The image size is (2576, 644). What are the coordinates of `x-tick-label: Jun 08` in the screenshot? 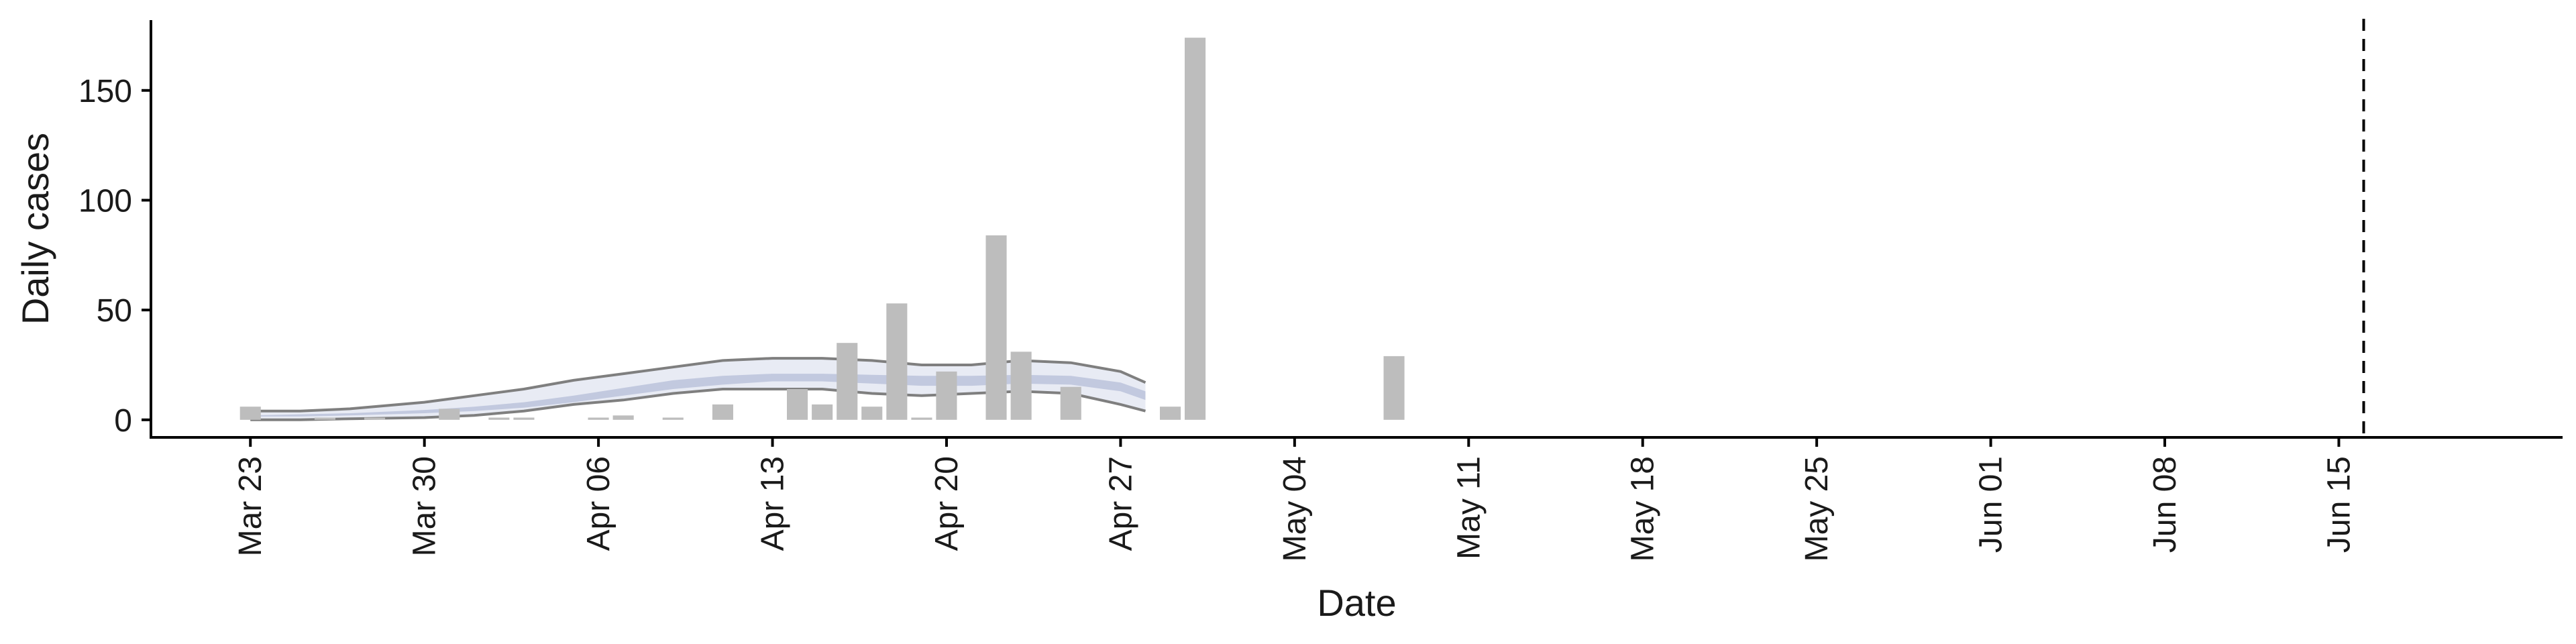 It's located at (2165, 504).